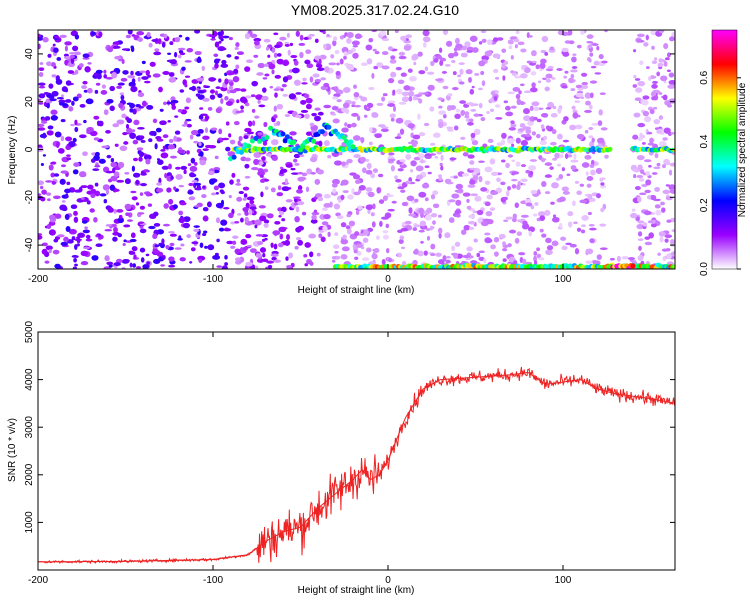 The image size is (750, 600). What do you see at coordinates (213, 279) in the screenshot?
I see `heatmap-x-tick-label: -100` at bounding box center [213, 279].